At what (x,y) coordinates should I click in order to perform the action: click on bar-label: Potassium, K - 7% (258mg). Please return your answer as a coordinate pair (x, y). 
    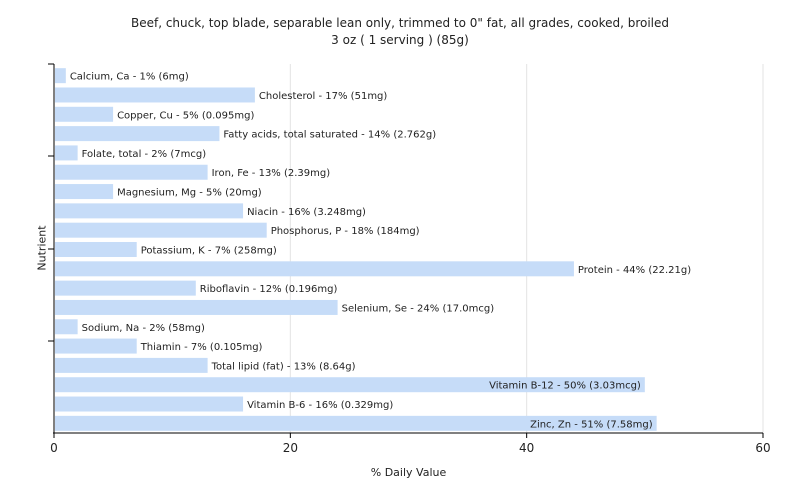
    Looking at the image, I should click on (209, 251).